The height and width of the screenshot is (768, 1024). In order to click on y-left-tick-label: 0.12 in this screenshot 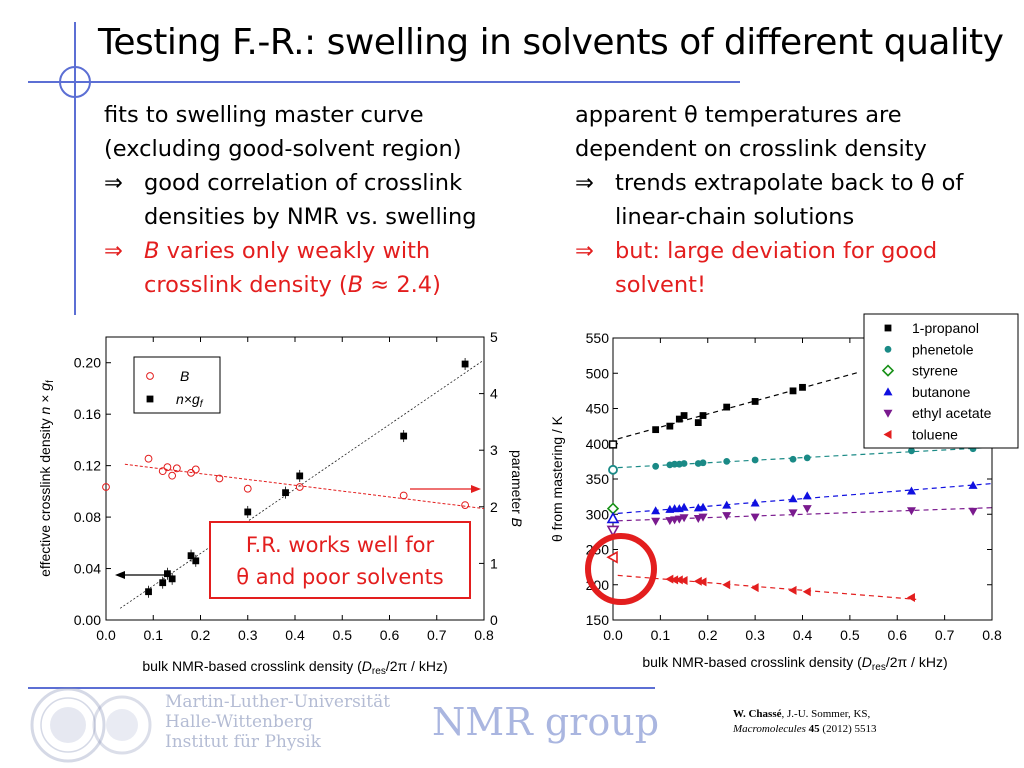, I will do `click(87, 466)`.